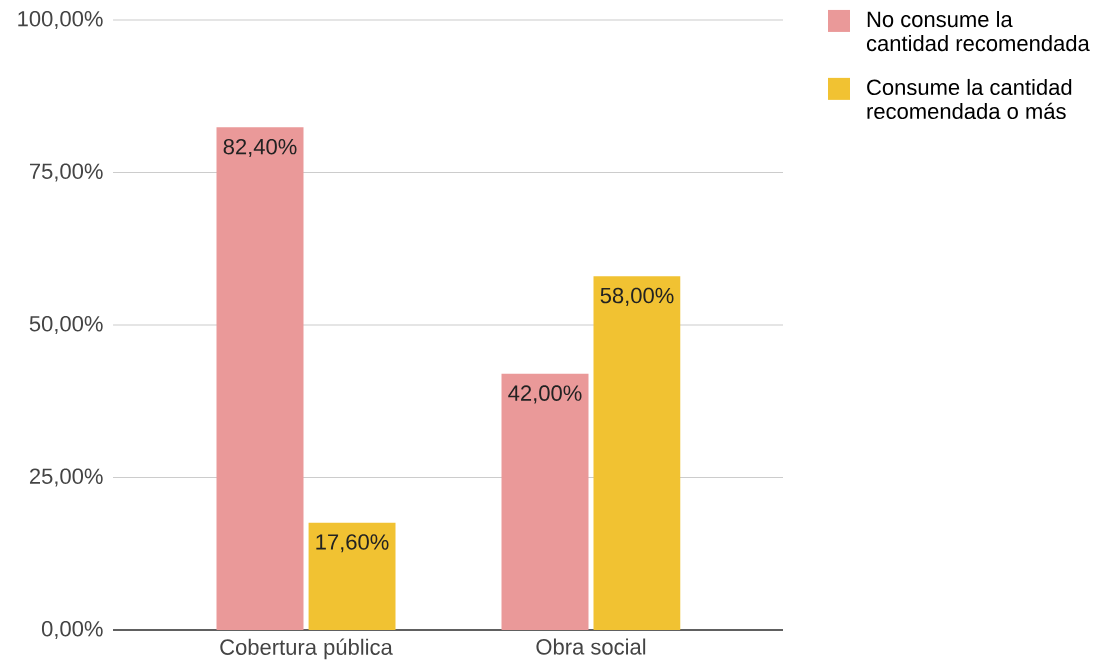 The height and width of the screenshot is (664, 1112). Describe the element at coordinates (260, 148) in the screenshot. I see `data-label: 82,40%` at that location.